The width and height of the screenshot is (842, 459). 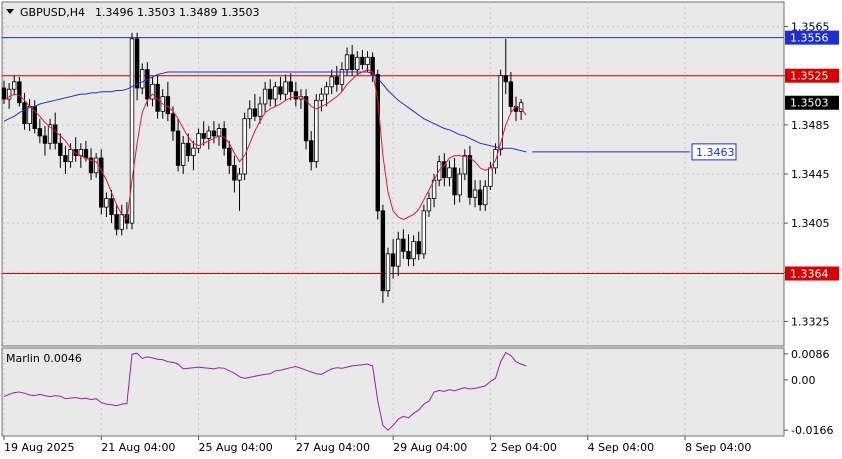 What do you see at coordinates (138, 447) in the screenshot?
I see `time-tick-label: 21 Aug 04:00` at bounding box center [138, 447].